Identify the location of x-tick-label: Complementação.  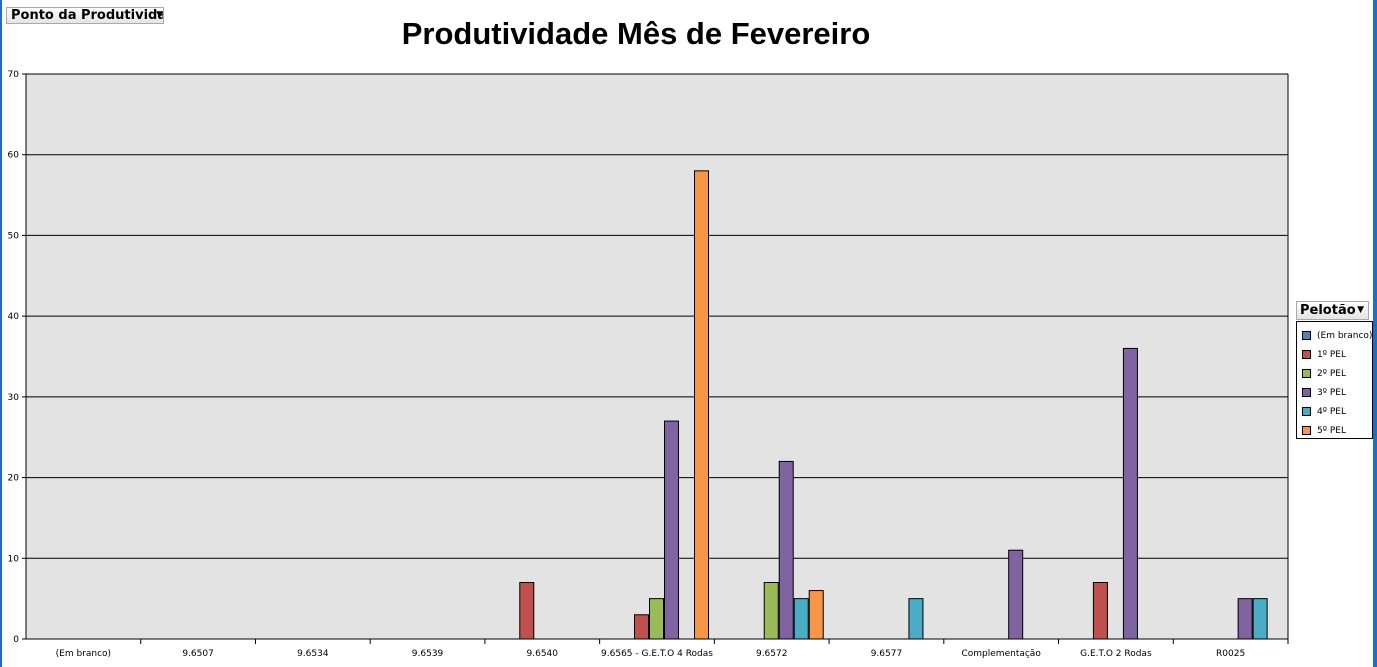
(1002, 654).